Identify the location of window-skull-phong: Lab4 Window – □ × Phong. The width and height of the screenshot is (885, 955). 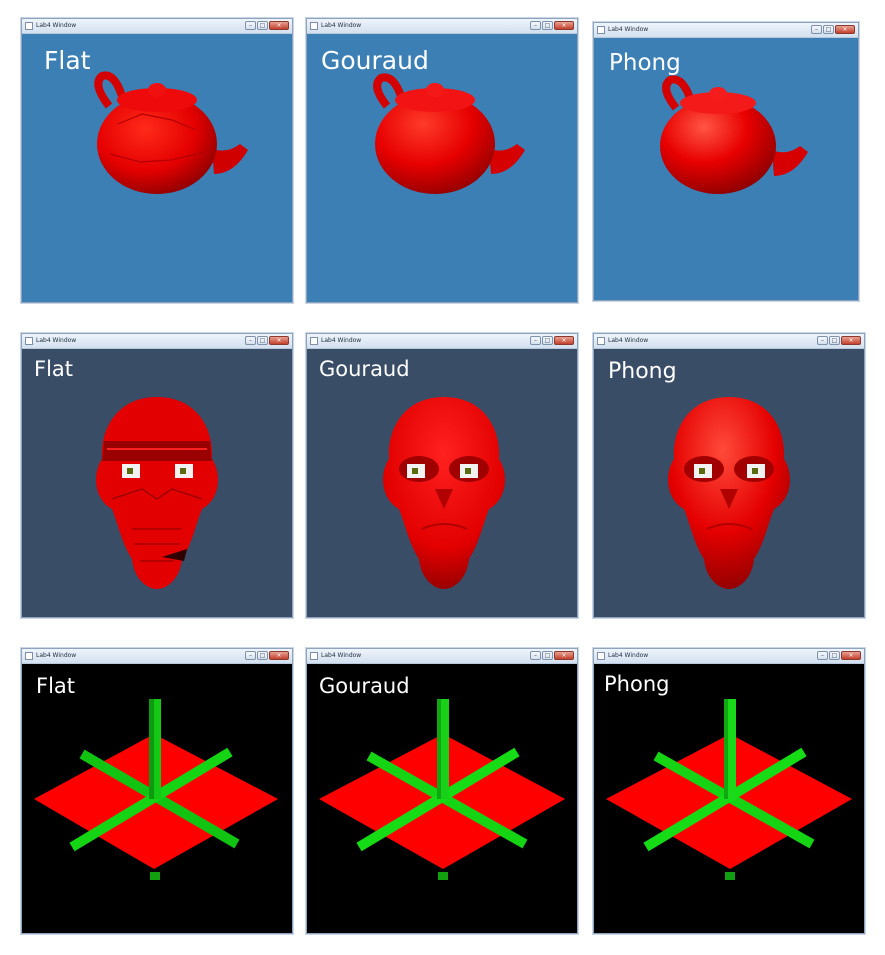
(729, 475).